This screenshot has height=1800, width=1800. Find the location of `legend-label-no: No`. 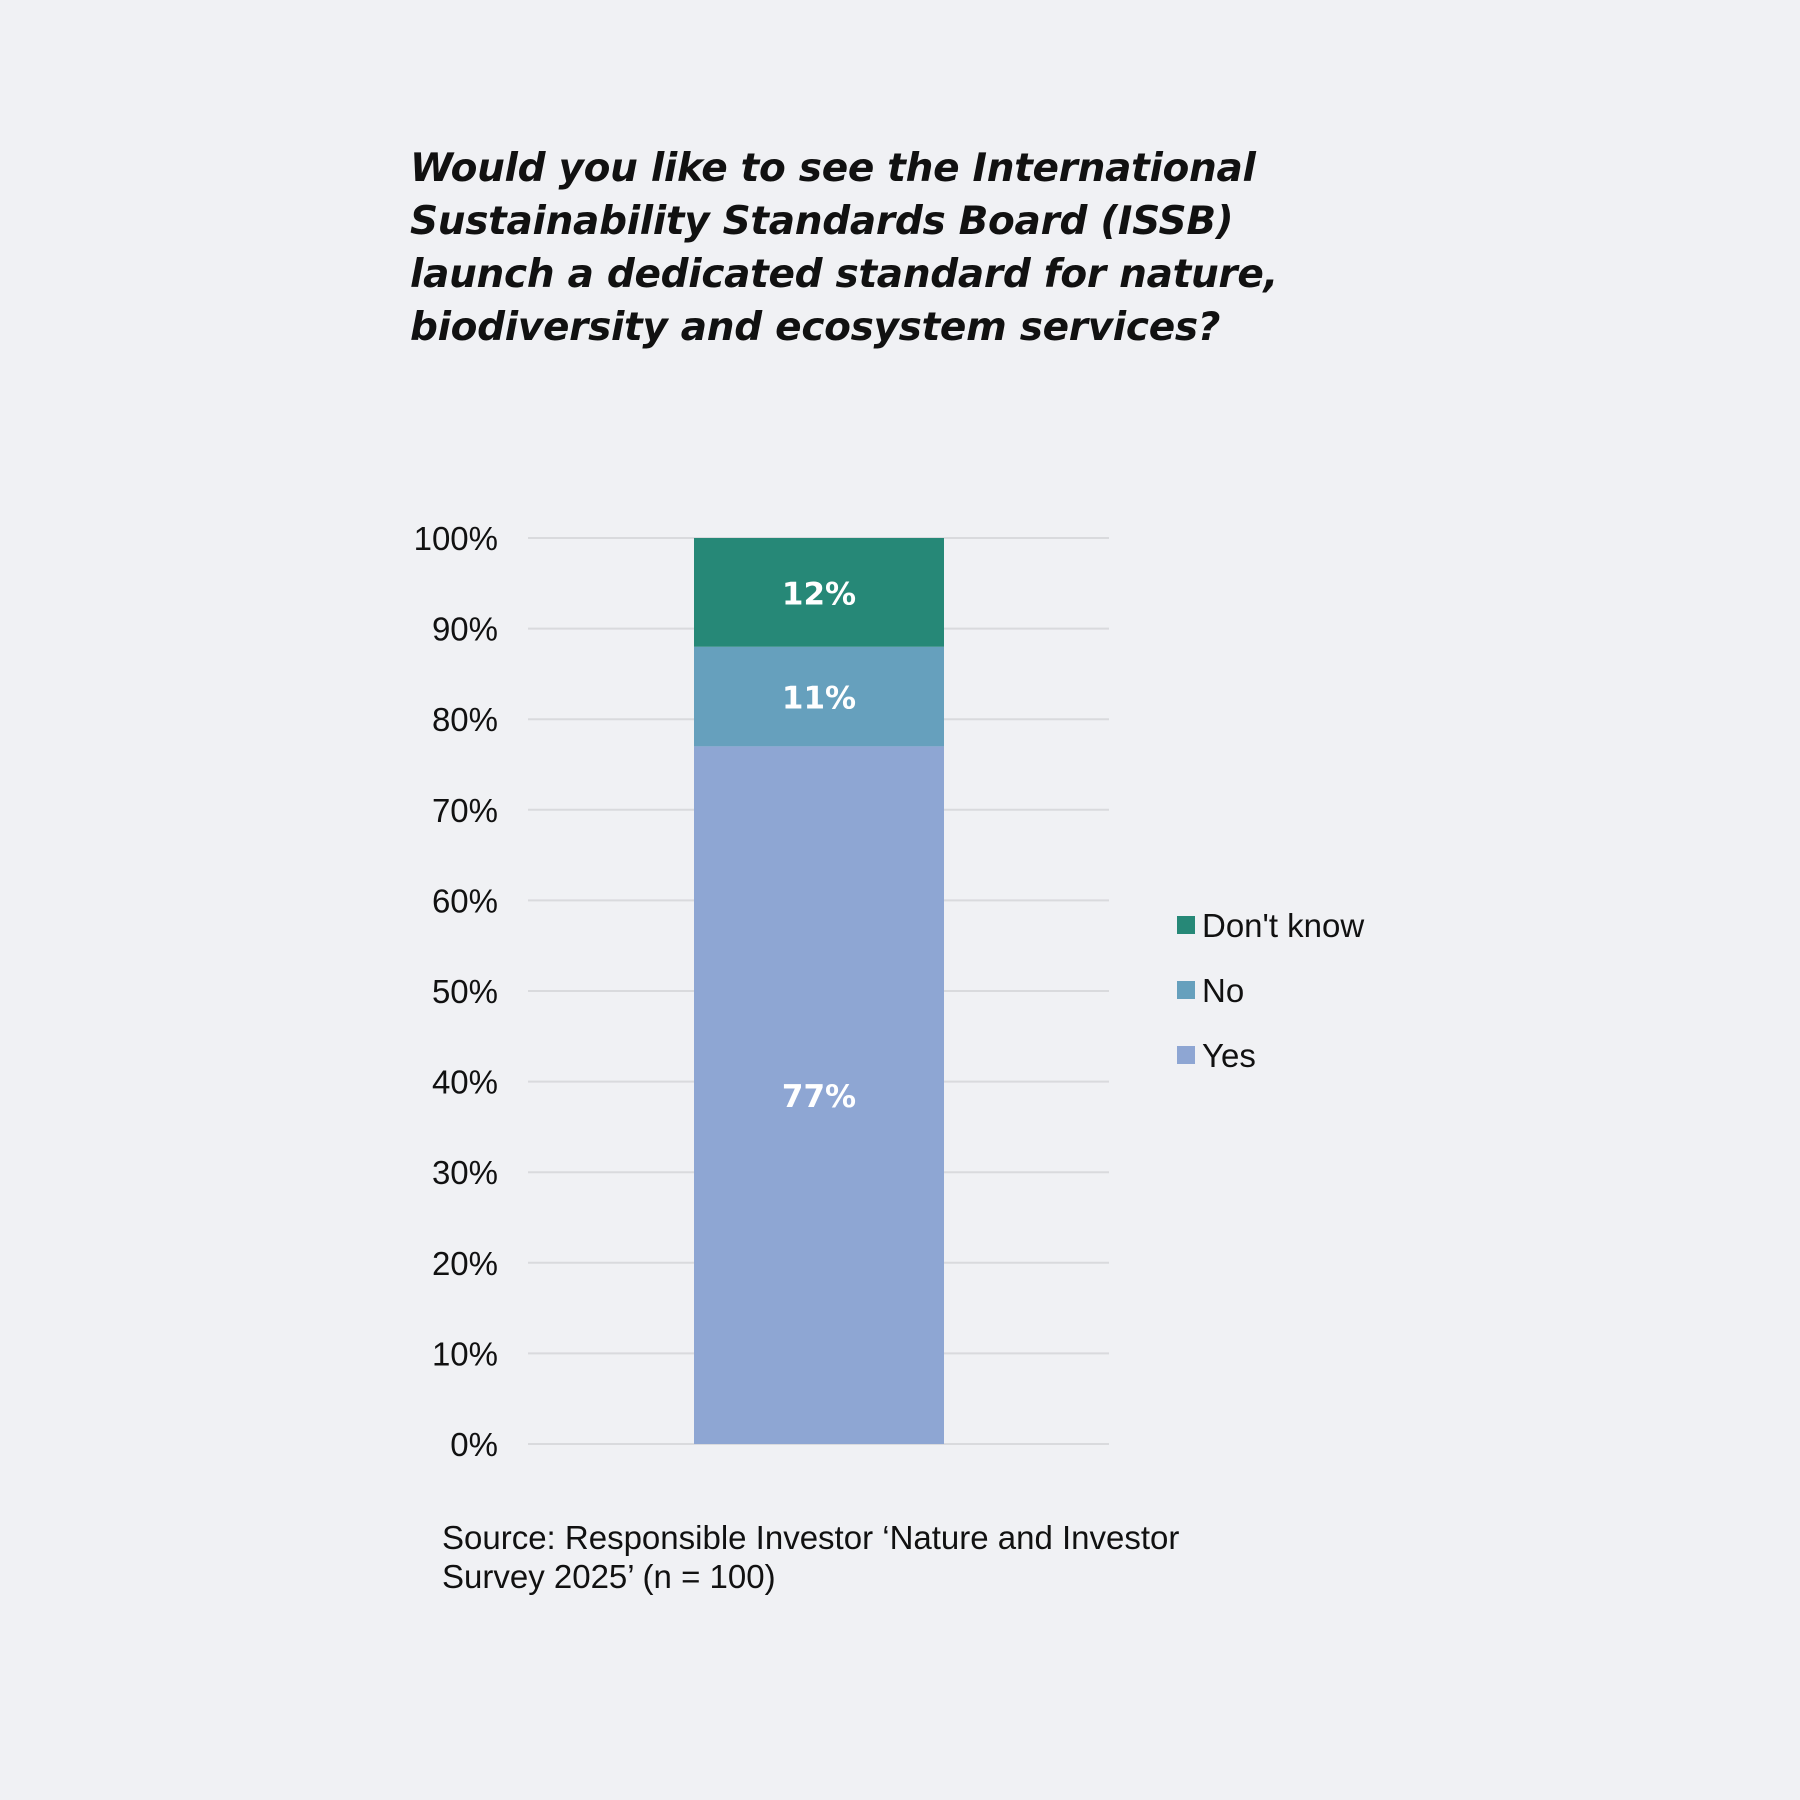

legend-label-no: No is located at coordinates (1223, 990).